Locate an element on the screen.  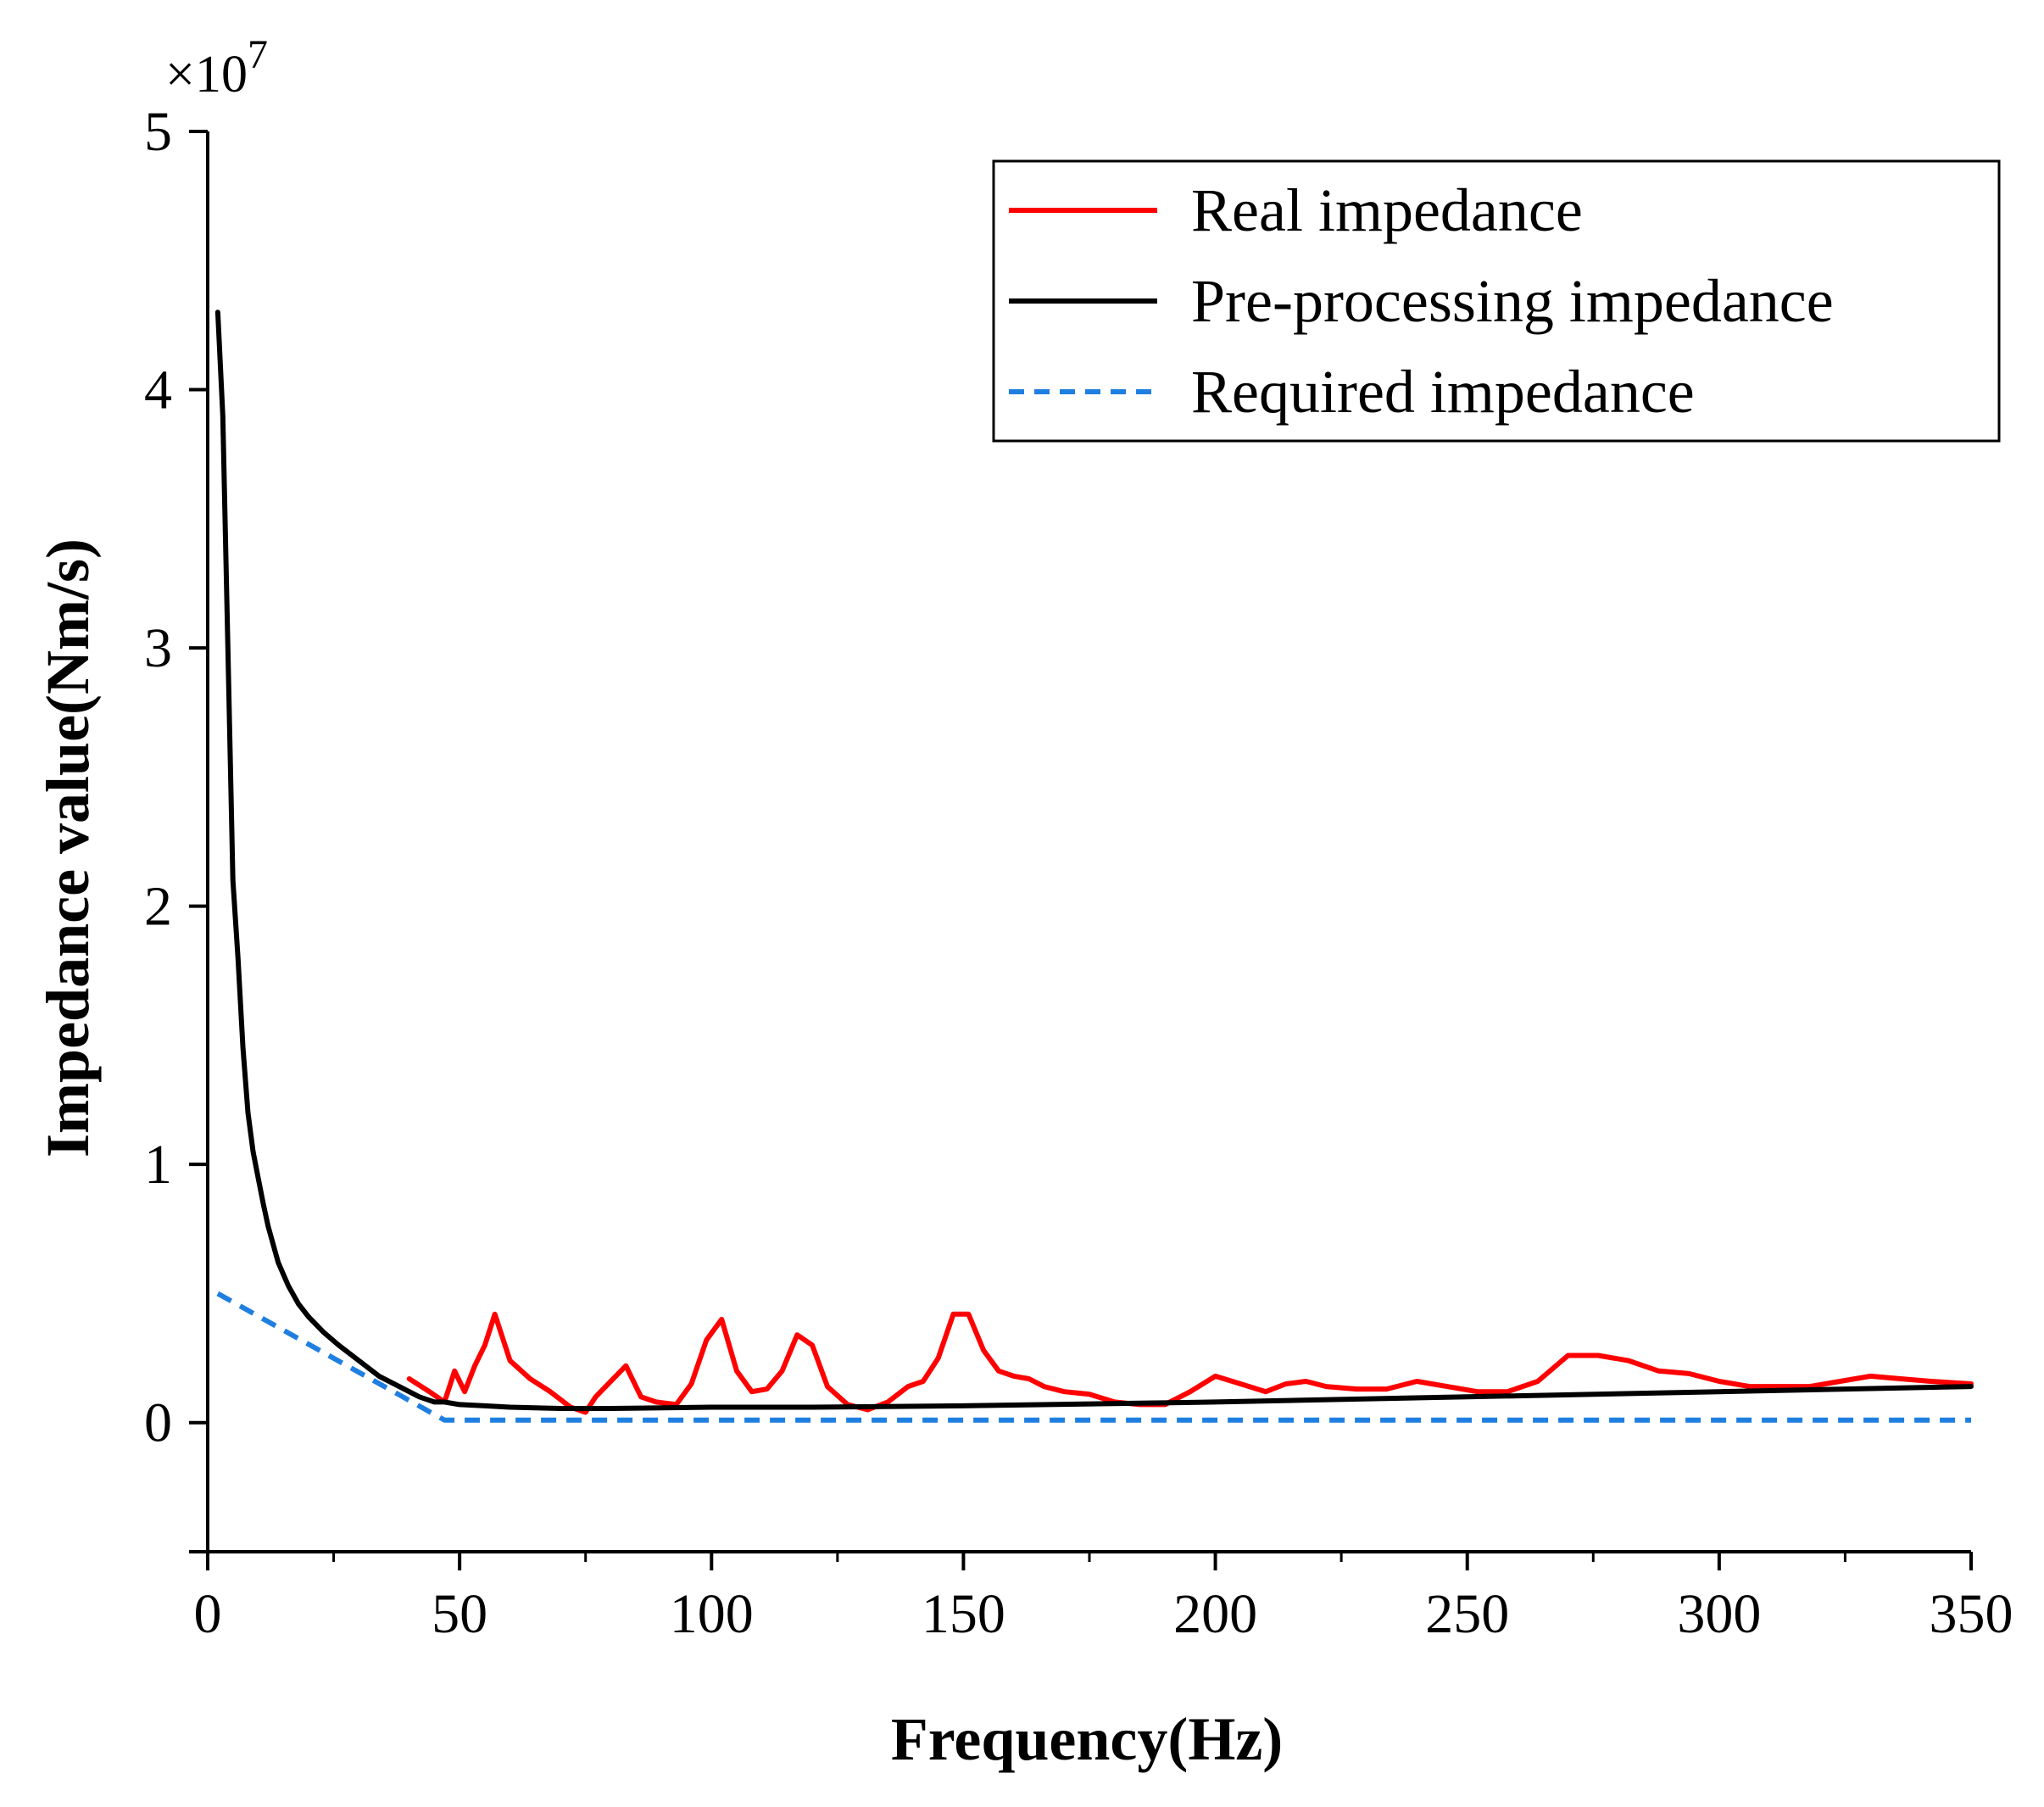
y-axis-multiplier-base: ×10 is located at coordinates (206, 74).